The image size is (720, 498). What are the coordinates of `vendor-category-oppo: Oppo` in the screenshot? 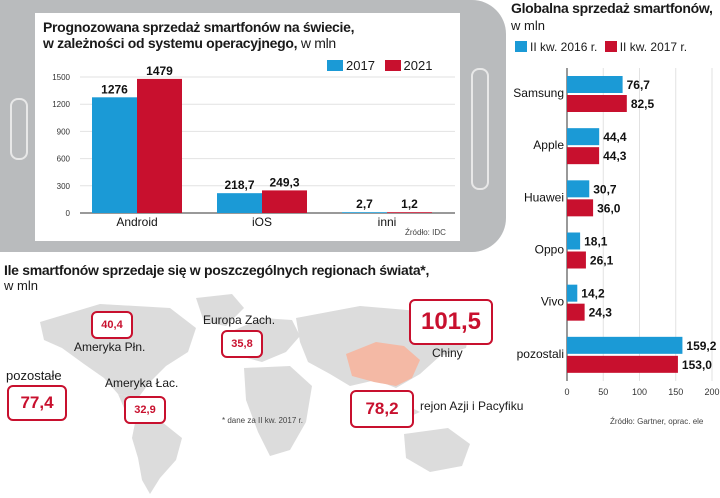 It's located at (550, 250).